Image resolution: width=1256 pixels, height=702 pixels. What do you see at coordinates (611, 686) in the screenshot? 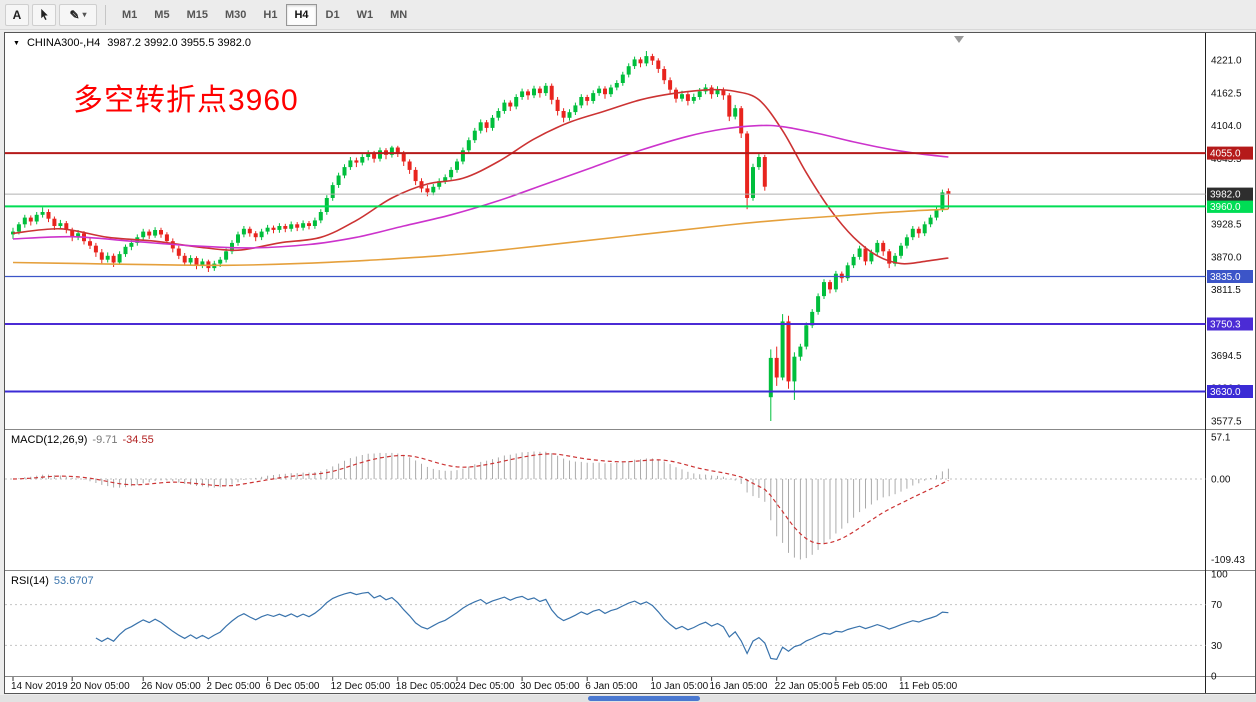
I see `svg-text: 6 Jan 05:00` at bounding box center [611, 686].